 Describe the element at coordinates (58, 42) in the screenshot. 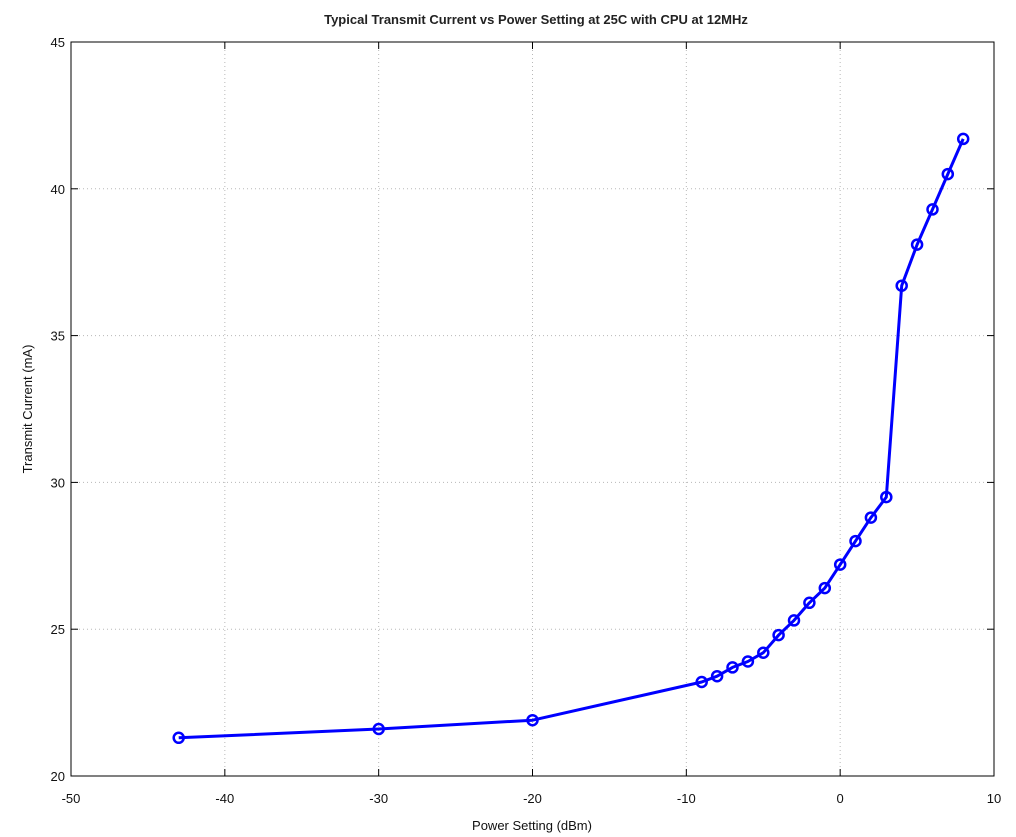

I see `y-tick-label: 45` at that location.